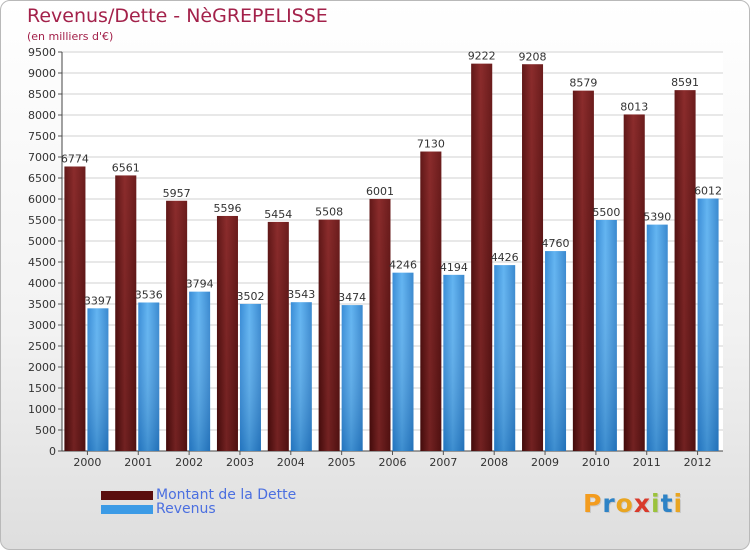  What do you see at coordinates (431, 144) in the screenshot?
I see `bar-dette-label: 7130` at bounding box center [431, 144].